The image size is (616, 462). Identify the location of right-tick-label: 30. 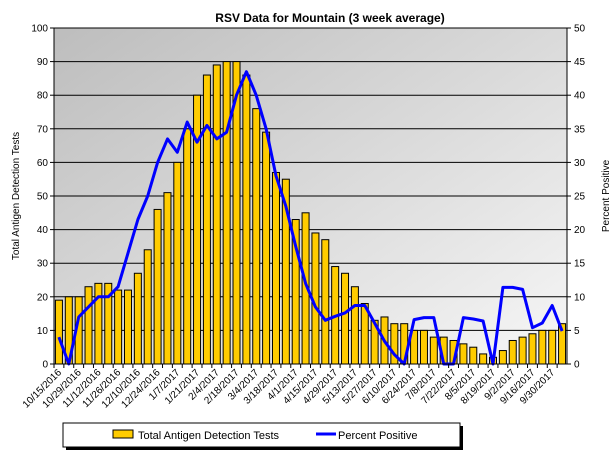
(580, 163).